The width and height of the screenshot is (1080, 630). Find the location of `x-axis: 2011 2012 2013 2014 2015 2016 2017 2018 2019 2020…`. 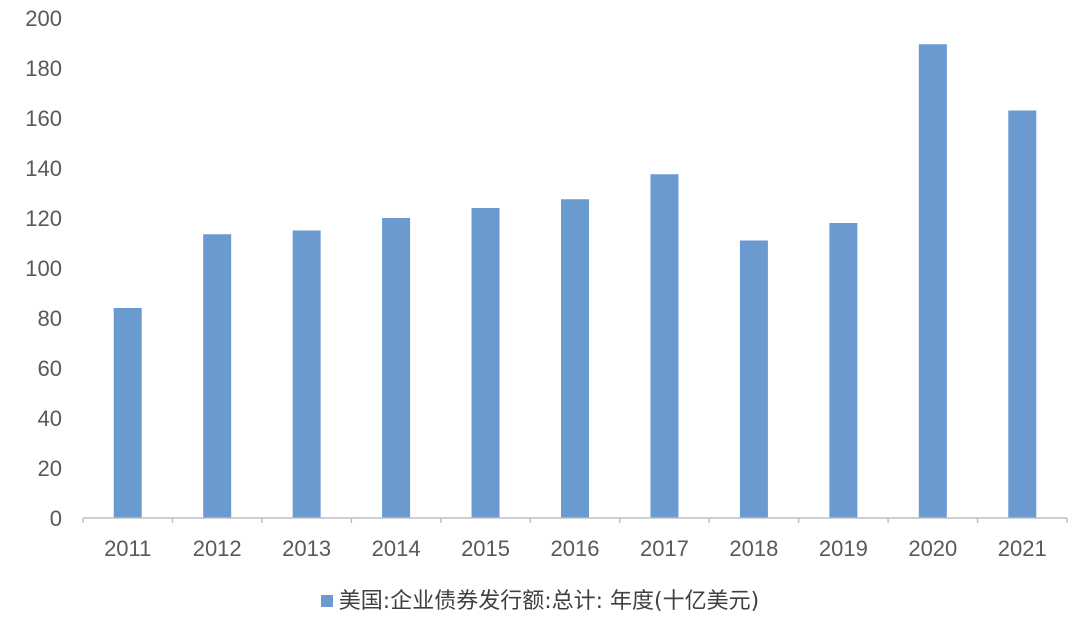

x-axis: 2011 2012 2013 2014 2015 2016 2017 2018 2019 2020… is located at coordinates (575, 539).